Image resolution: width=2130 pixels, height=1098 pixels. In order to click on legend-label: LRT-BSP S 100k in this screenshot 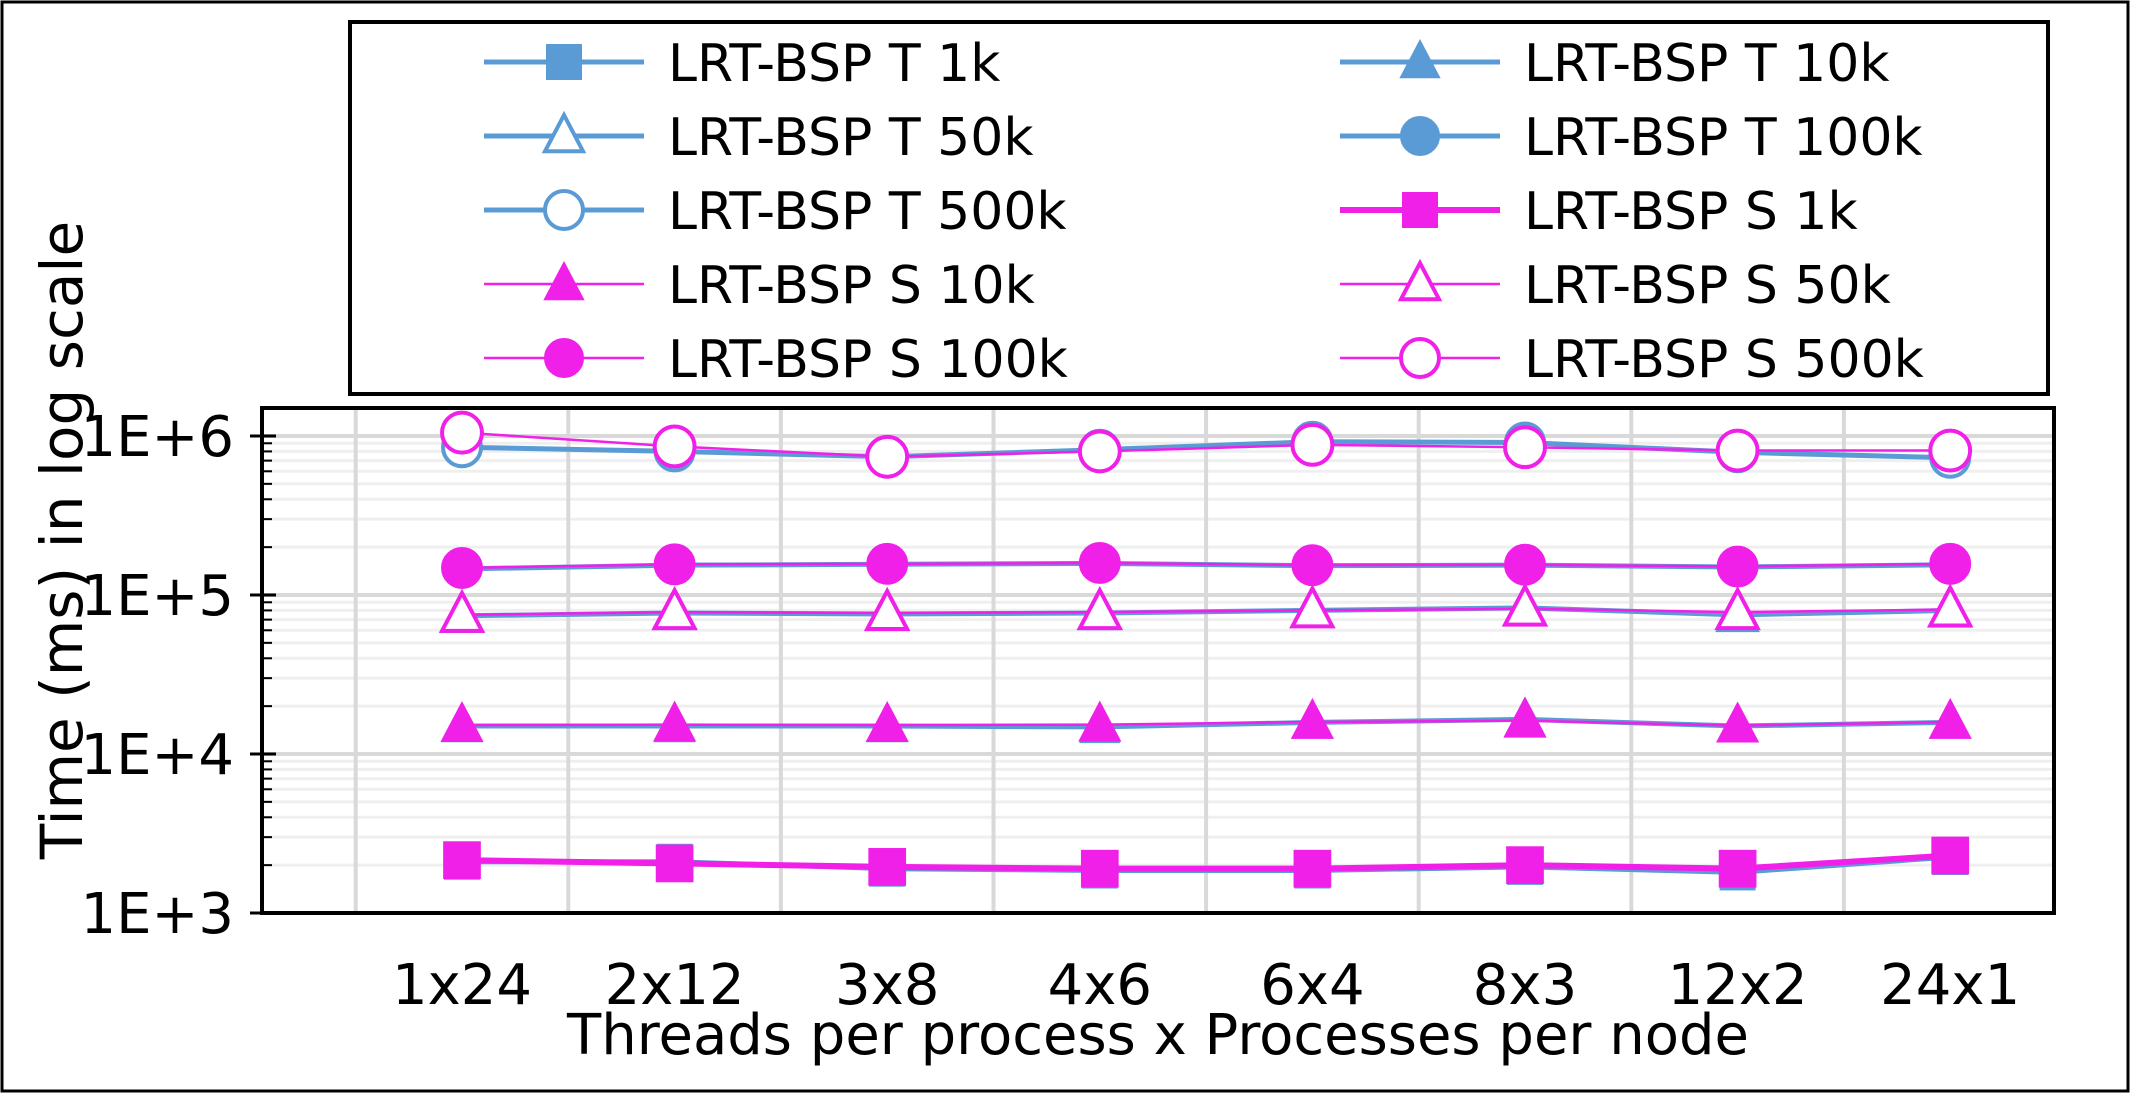, I will do `click(868, 360)`.